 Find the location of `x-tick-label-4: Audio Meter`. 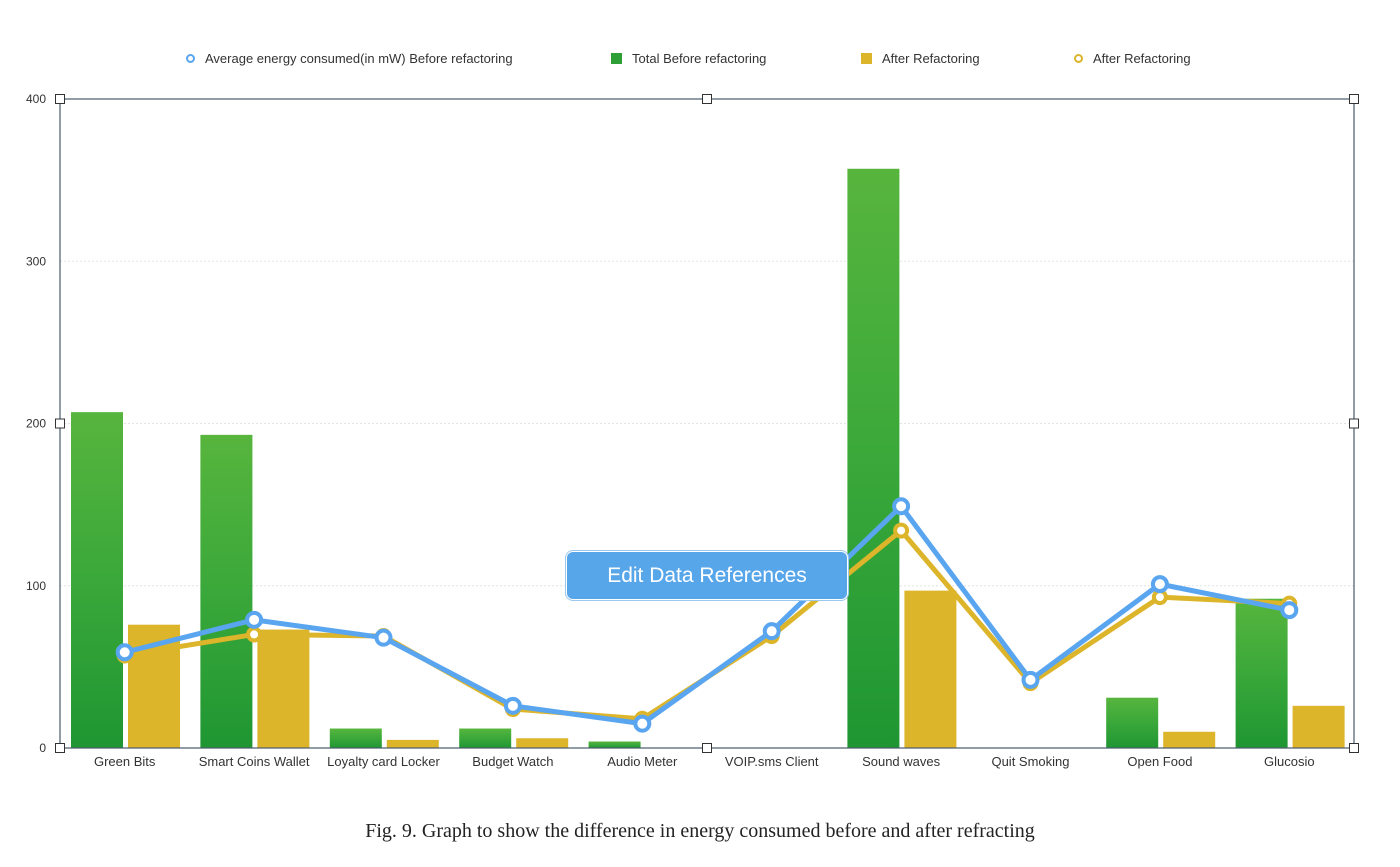

x-tick-label-4: Audio Meter is located at coordinates (642, 761).